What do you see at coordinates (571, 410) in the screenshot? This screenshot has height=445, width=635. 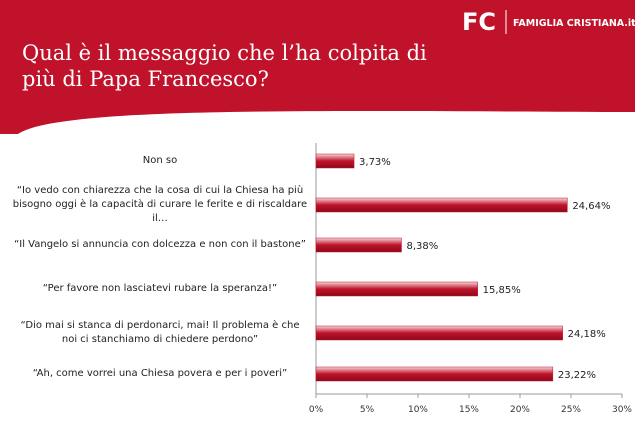 I see `x-tick-label: 25%` at bounding box center [571, 410].